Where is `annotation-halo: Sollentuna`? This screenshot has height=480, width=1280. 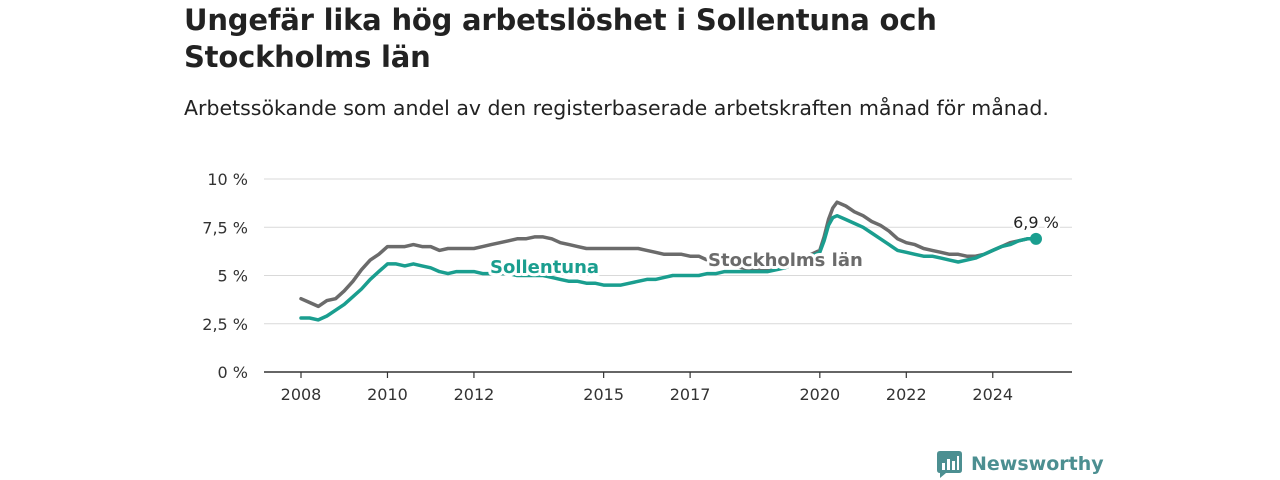
annotation-halo: Sollentuna is located at coordinates (544, 267).